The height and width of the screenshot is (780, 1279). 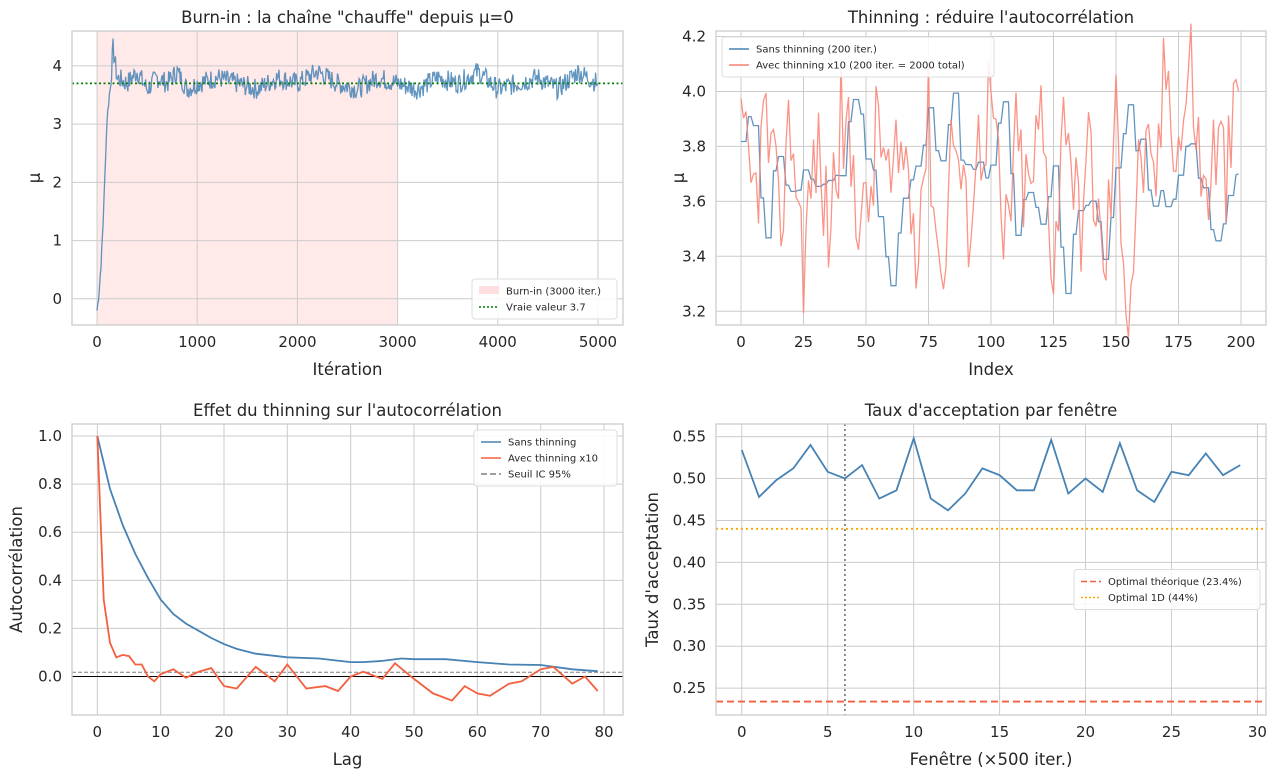 What do you see at coordinates (689, 520) in the screenshot?
I see `y-tick-label: 0.45` at bounding box center [689, 520].